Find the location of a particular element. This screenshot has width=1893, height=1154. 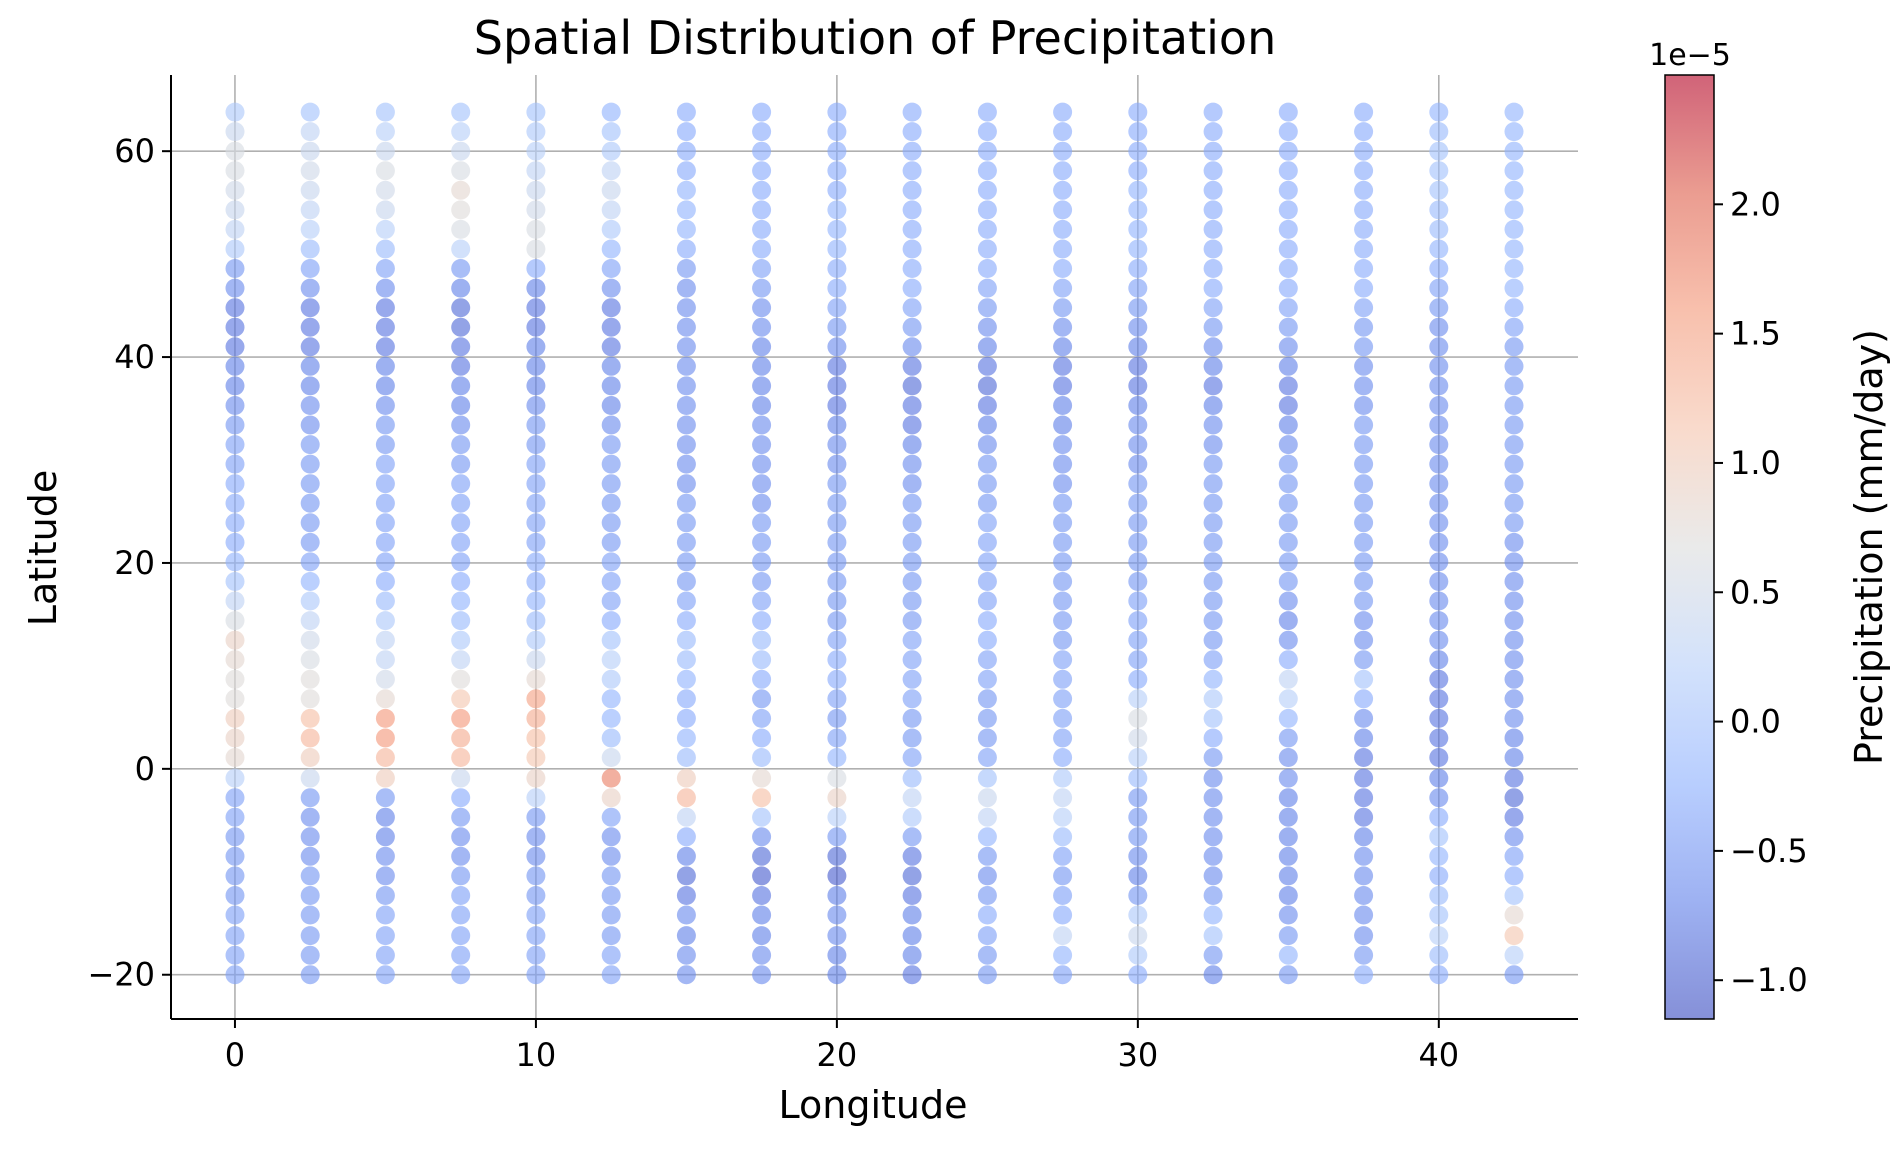

colorbar-tick-label: 1.5 is located at coordinates (1755, 334).